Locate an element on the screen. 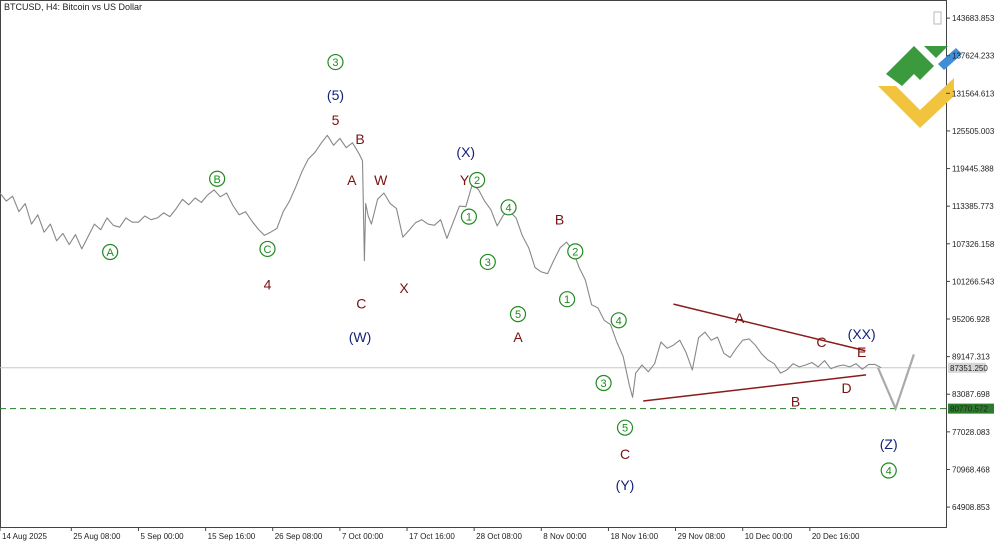  y-tick-label: 131564.613 is located at coordinates (973, 93).